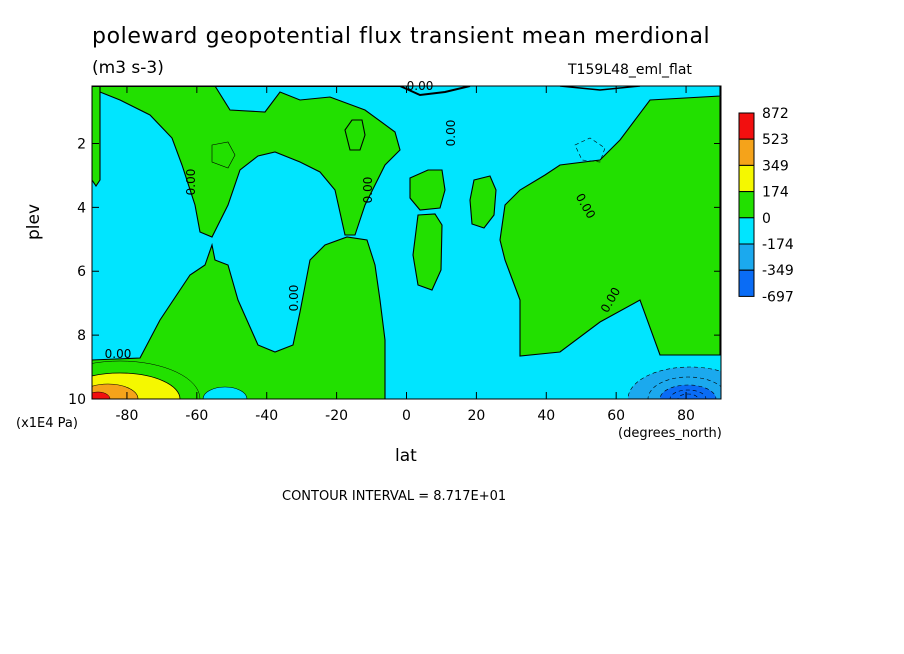 This screenshot has width=904, height=654. Describe the element at coordinates (77, 400) in the screenshot. I see `y-tick-label: 10` at that location.